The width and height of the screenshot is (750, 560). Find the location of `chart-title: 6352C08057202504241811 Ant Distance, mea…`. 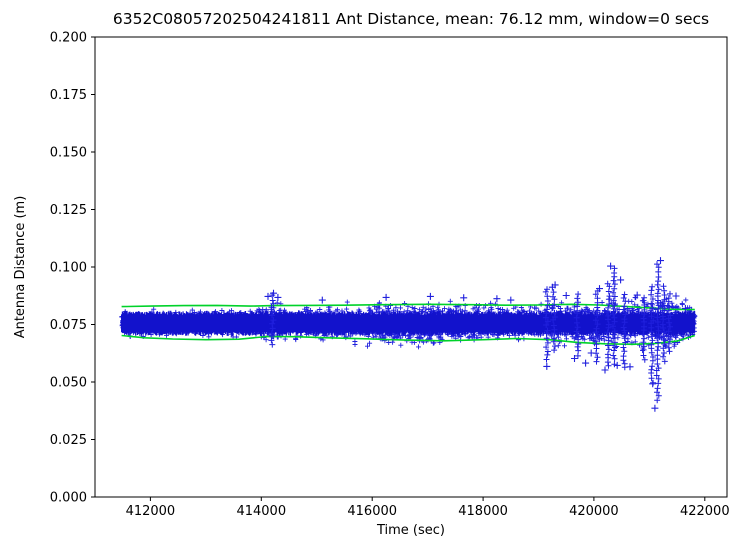

chart-title: 6352C08057202504241811 Ant Distance, mea… is located at coordinates (411, 19).